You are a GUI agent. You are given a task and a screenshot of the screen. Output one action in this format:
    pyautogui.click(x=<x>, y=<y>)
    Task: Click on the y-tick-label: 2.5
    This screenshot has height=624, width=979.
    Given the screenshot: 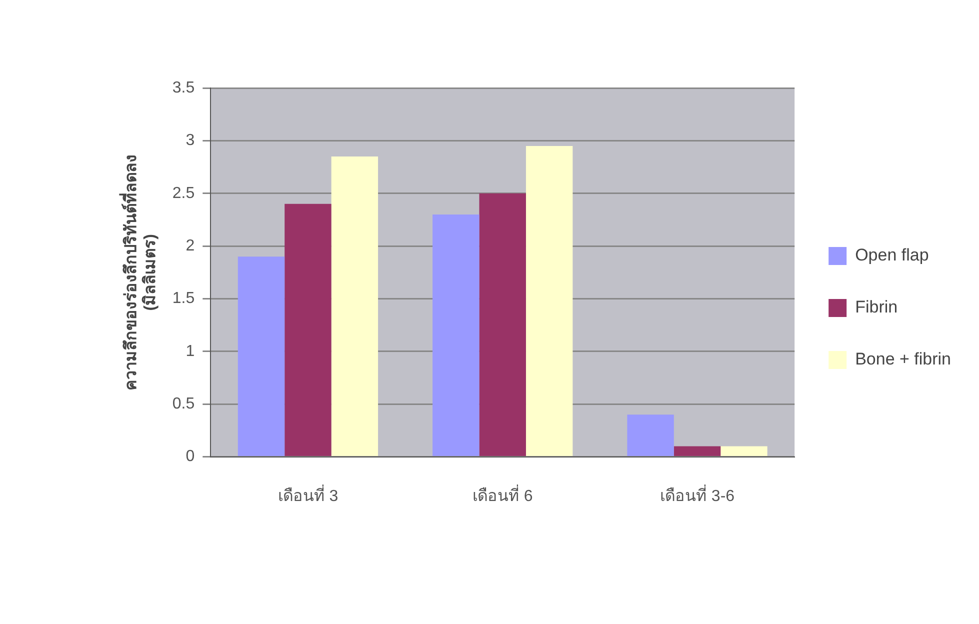 What is the action you would take?
    pyautogui.click(x=183, y=193)
    